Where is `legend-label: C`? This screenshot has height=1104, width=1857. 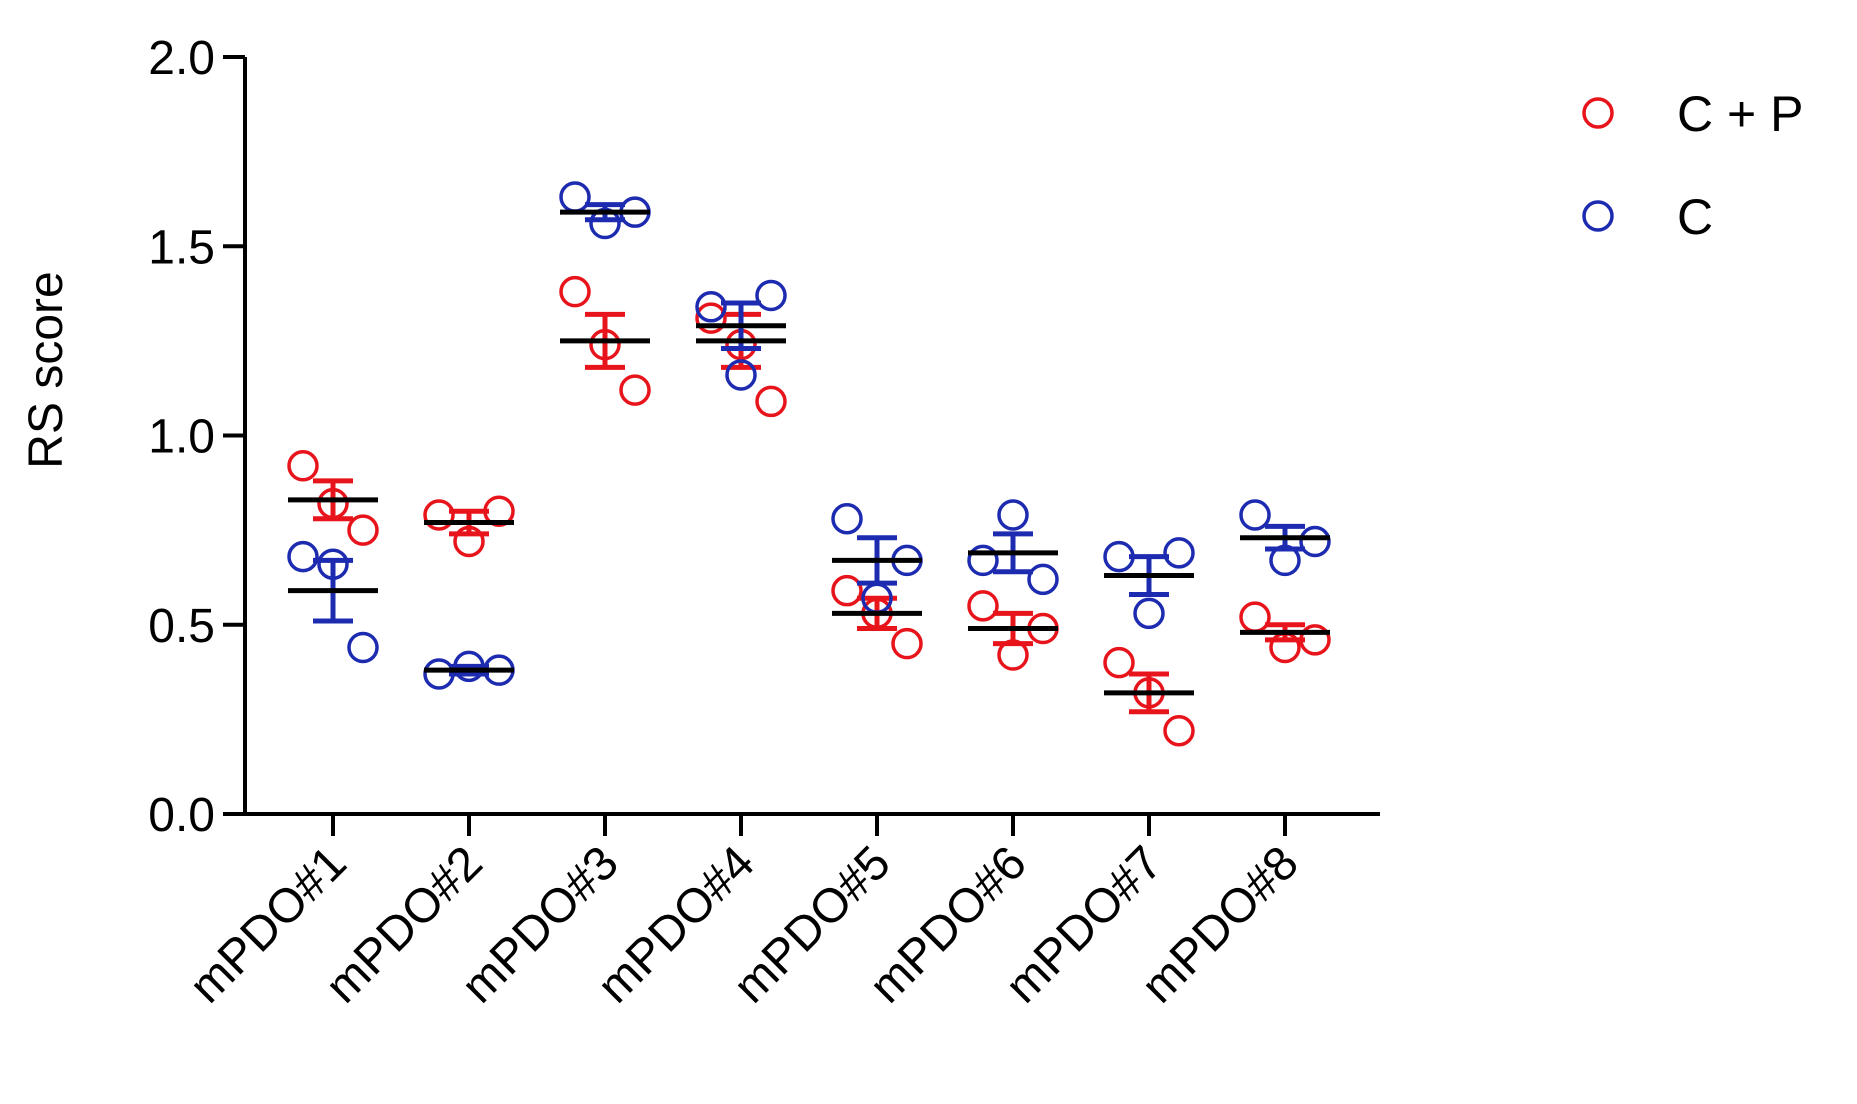 legend-label: C is located at coordinates (1695, 217).